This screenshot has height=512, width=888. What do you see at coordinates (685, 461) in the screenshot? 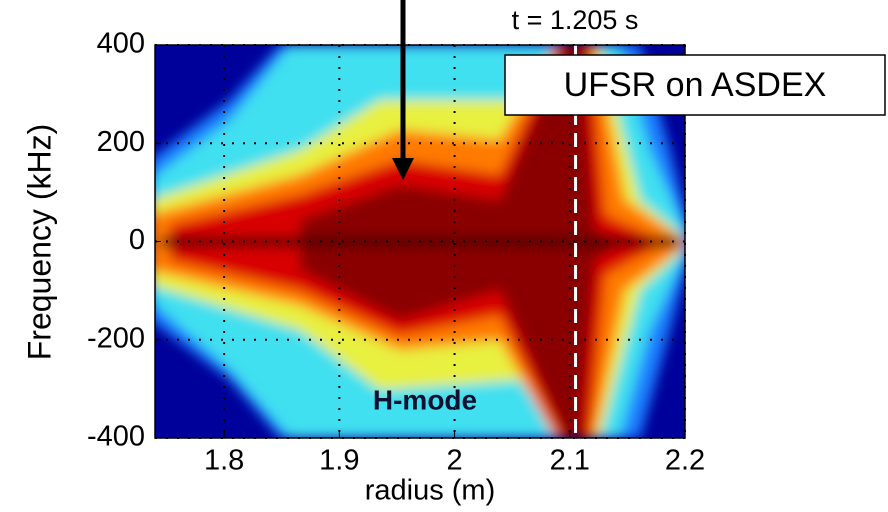
I see `x-tick-label: 2.2` at bounding box center [685, 461].